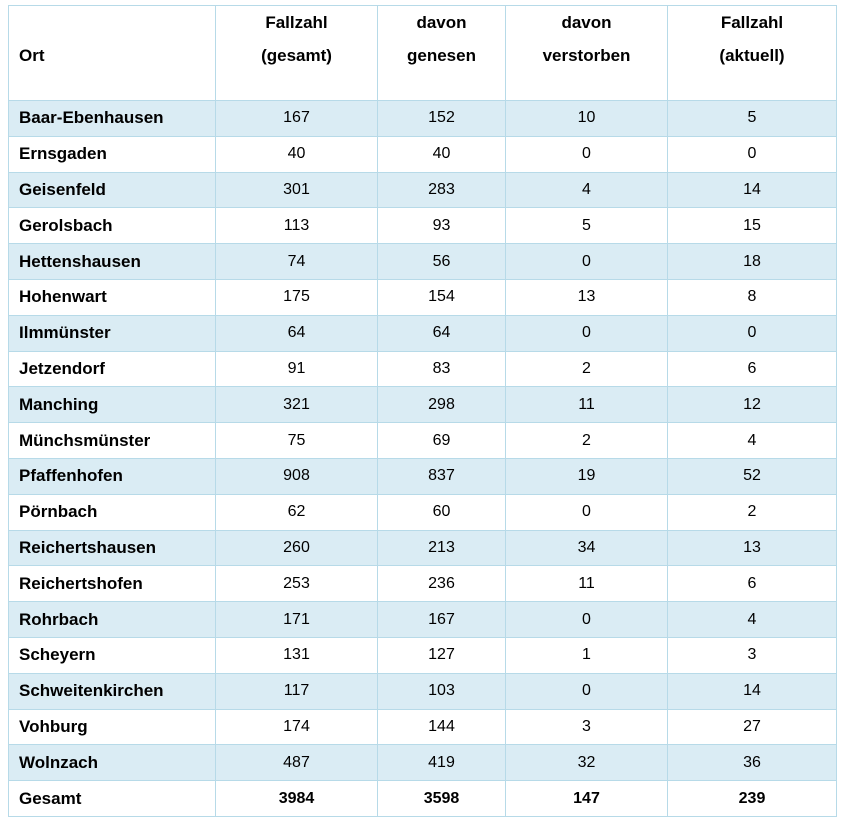 This screenshot has width=841, height=832. What do you see at coordinates (112, 548) in the screenshot?
I see `row-ort-cell: Reichertshausen` at bounding box center [112, 548].